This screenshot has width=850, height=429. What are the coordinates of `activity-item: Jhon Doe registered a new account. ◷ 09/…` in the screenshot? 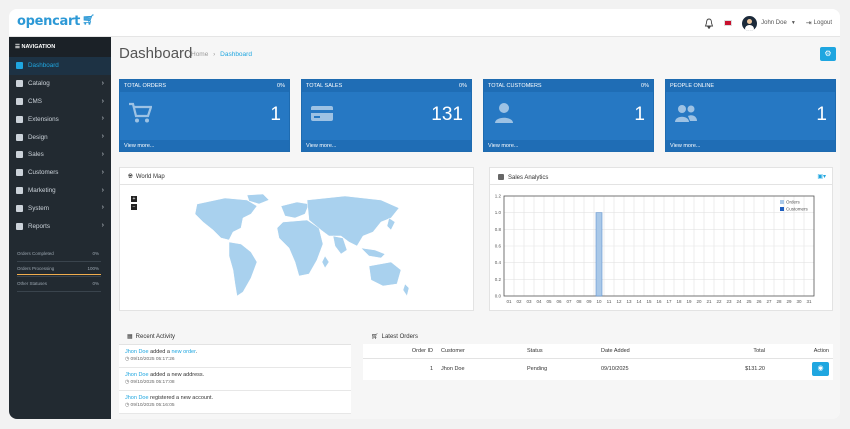 It's located at (235, 402).